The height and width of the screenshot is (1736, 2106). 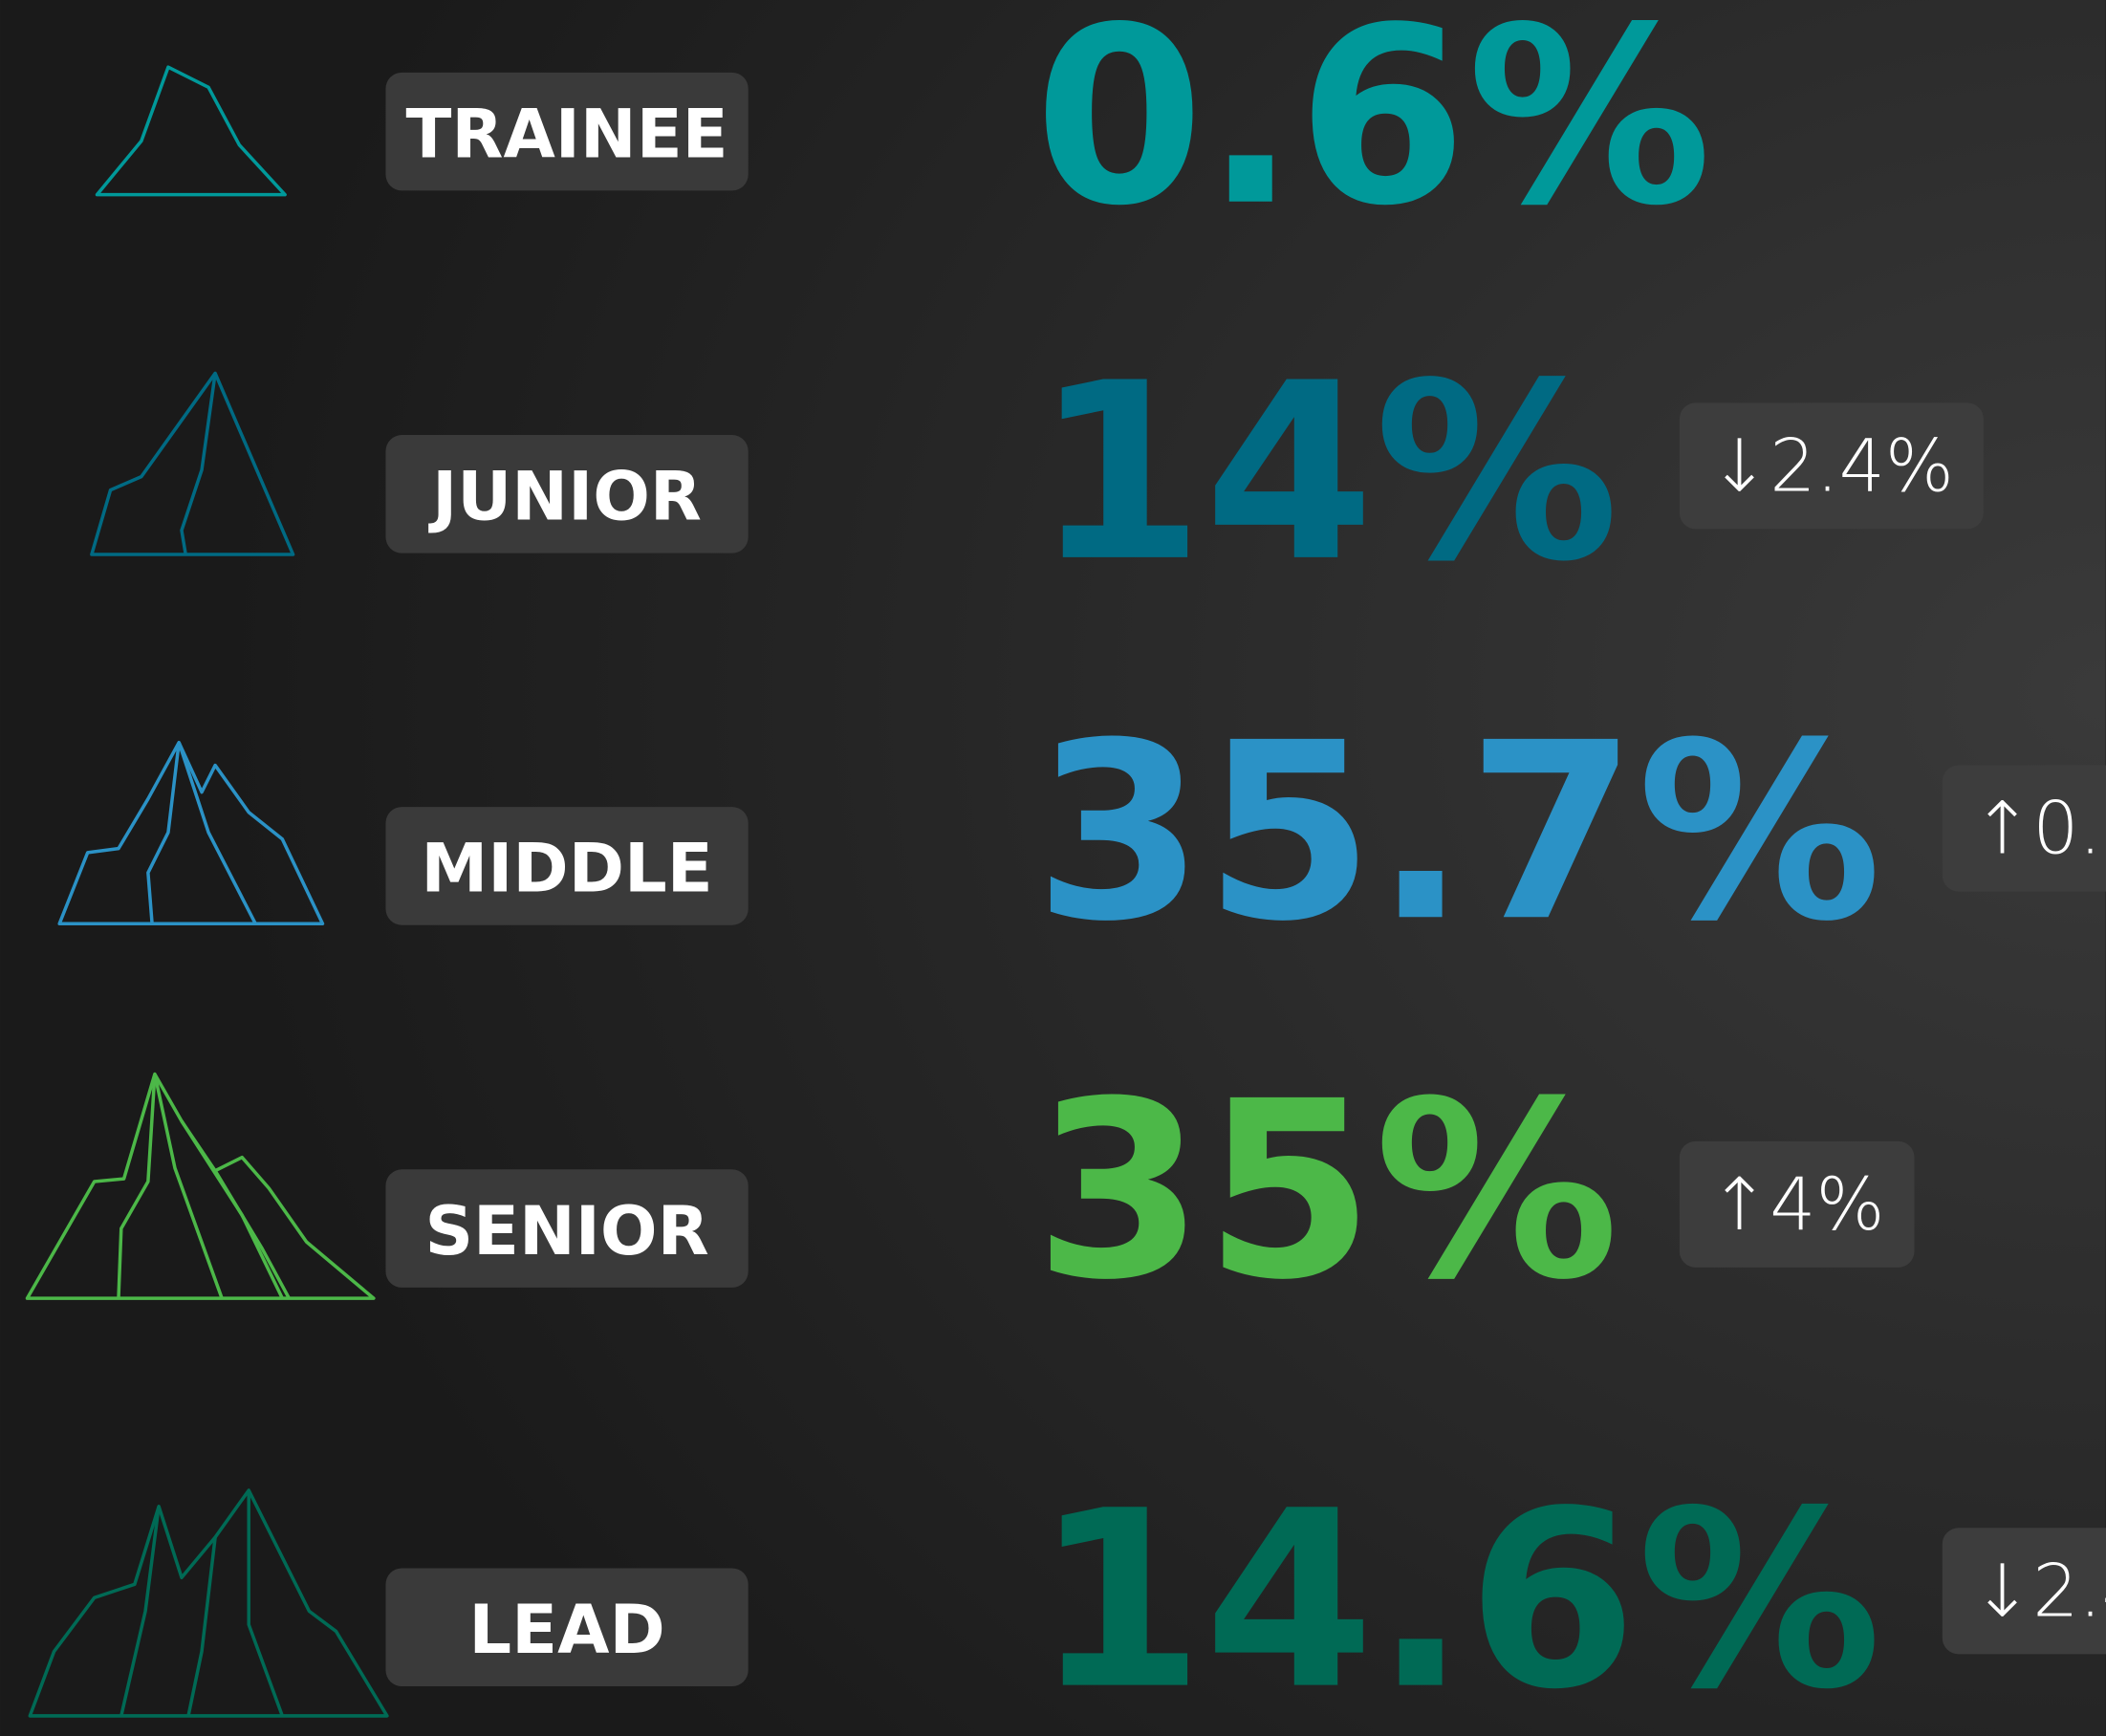 I want to click on level-row: SENIOR 35% ↑4%, so click(x=970, y=1192).